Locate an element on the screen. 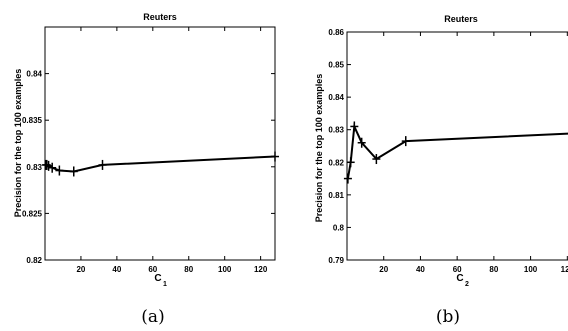 This screenshot has height=331, width=568. panel-caption: (b) is located at coordinates (448, 317).